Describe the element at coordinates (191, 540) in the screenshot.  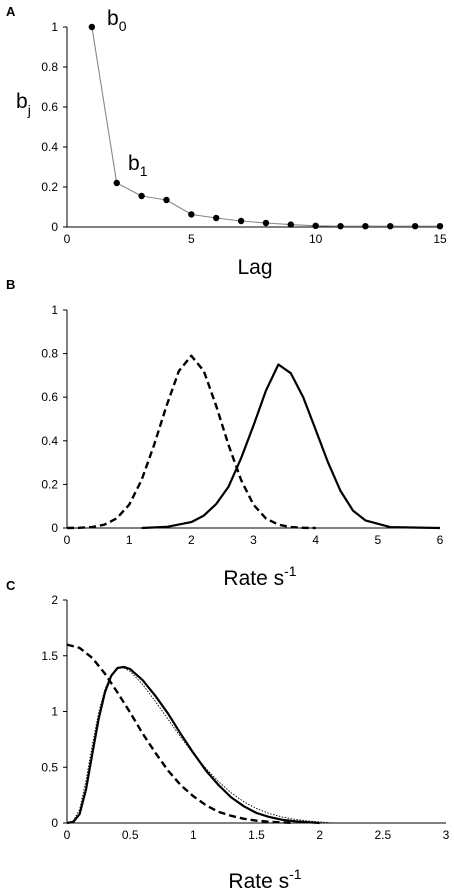
I see `panel-b-x-tick-label: 2` at that location.